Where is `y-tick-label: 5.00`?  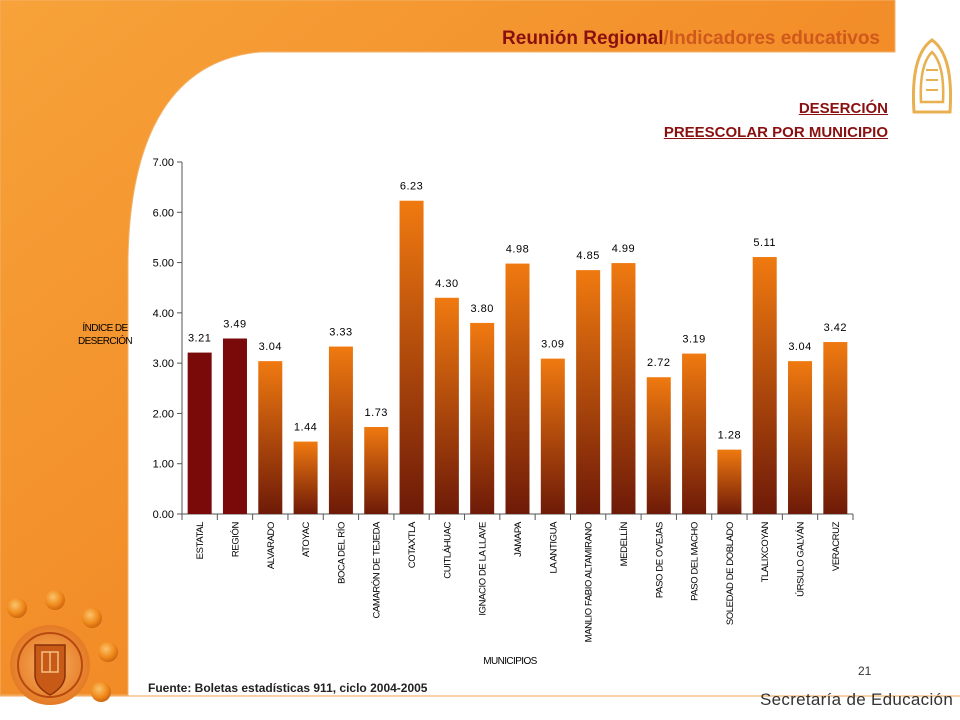 y-tick-label: 5.00 is located at coordinates (163, 264).